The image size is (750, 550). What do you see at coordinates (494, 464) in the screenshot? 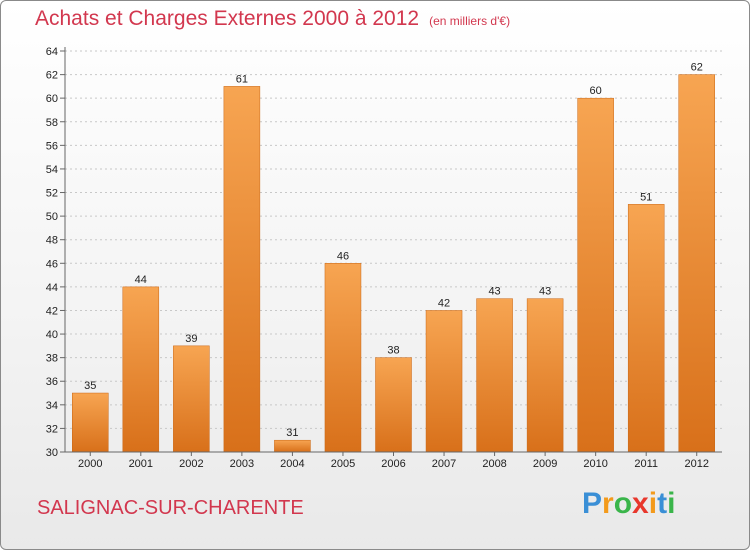
I see `x-tick-label: 2008` at bounding box center [494, 464].